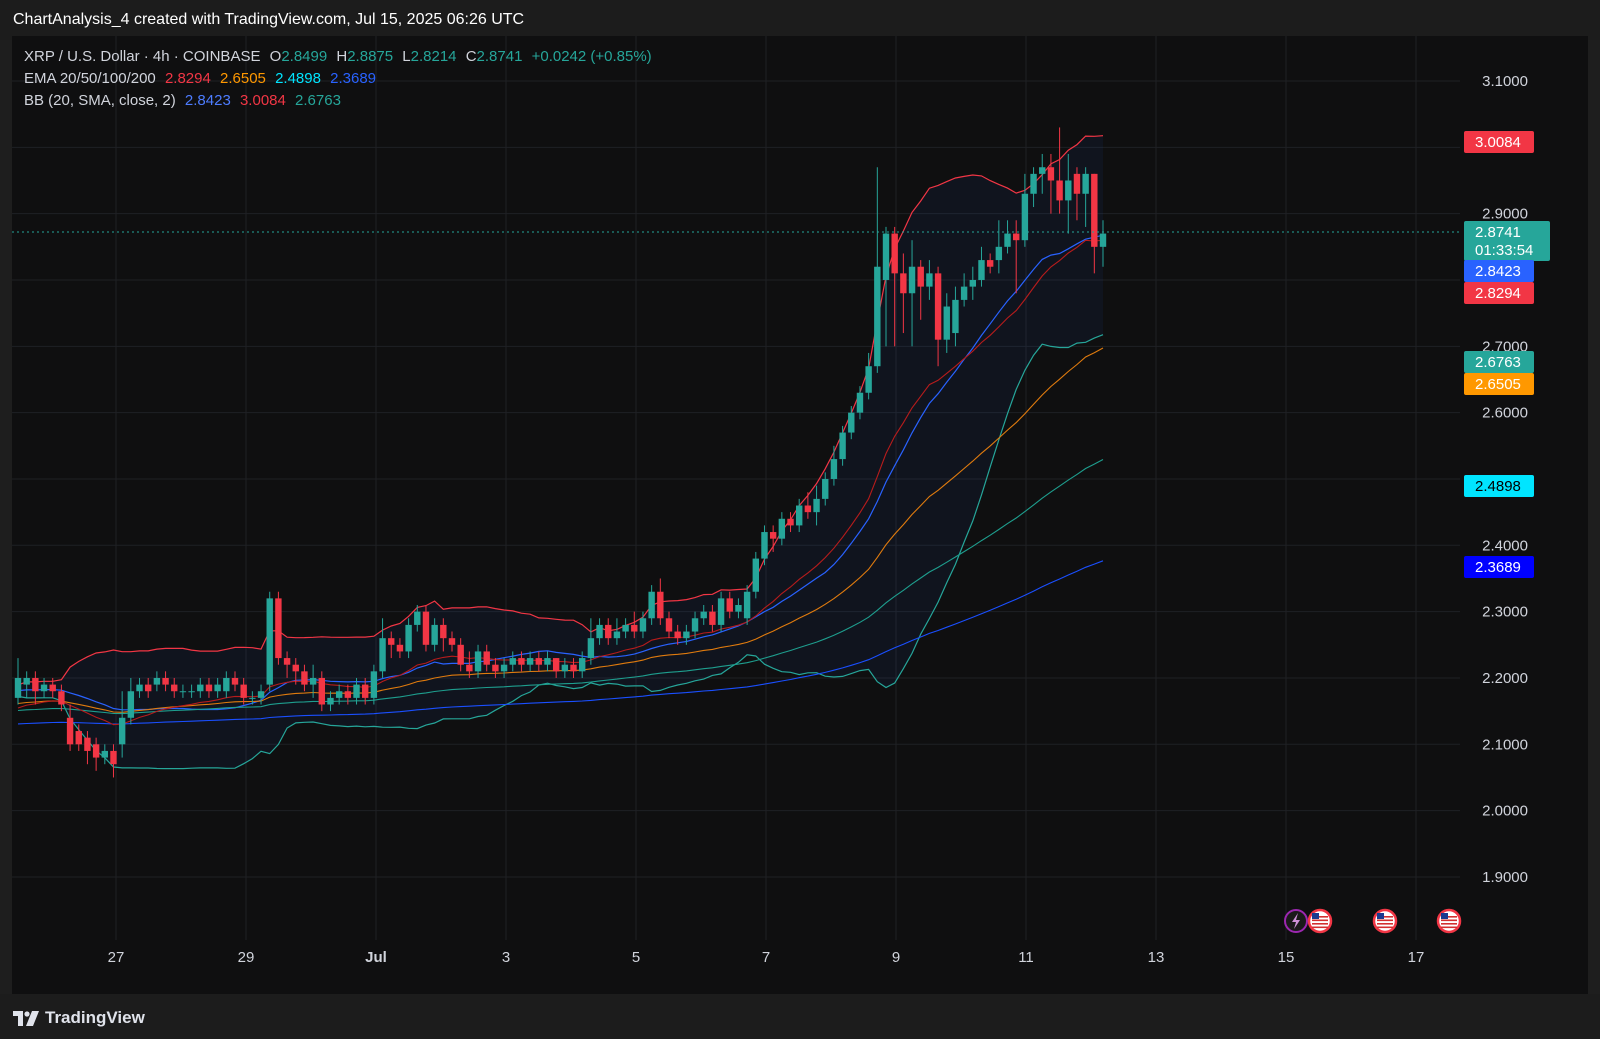 This screenshot has width=1600, height=1039. I want to click on open-value: 2.8499, so click(304, 56).